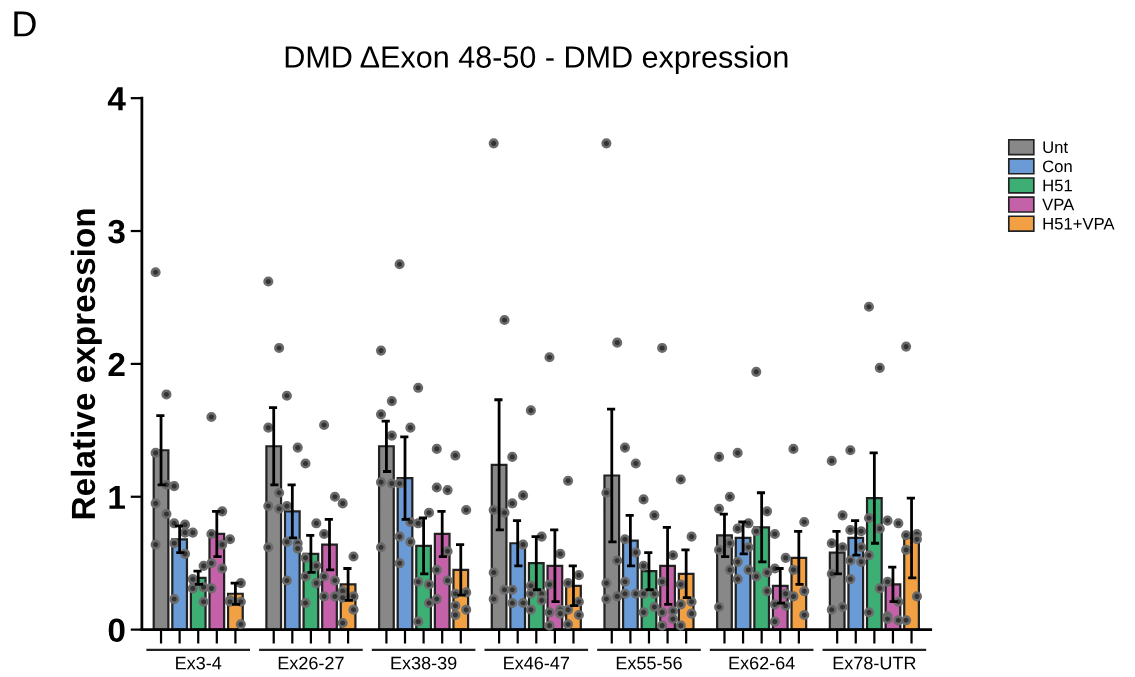  Describe the element at coordinates (762, 663) in the screenshot. I see `x-tick-label: Ex62-64` at that location.